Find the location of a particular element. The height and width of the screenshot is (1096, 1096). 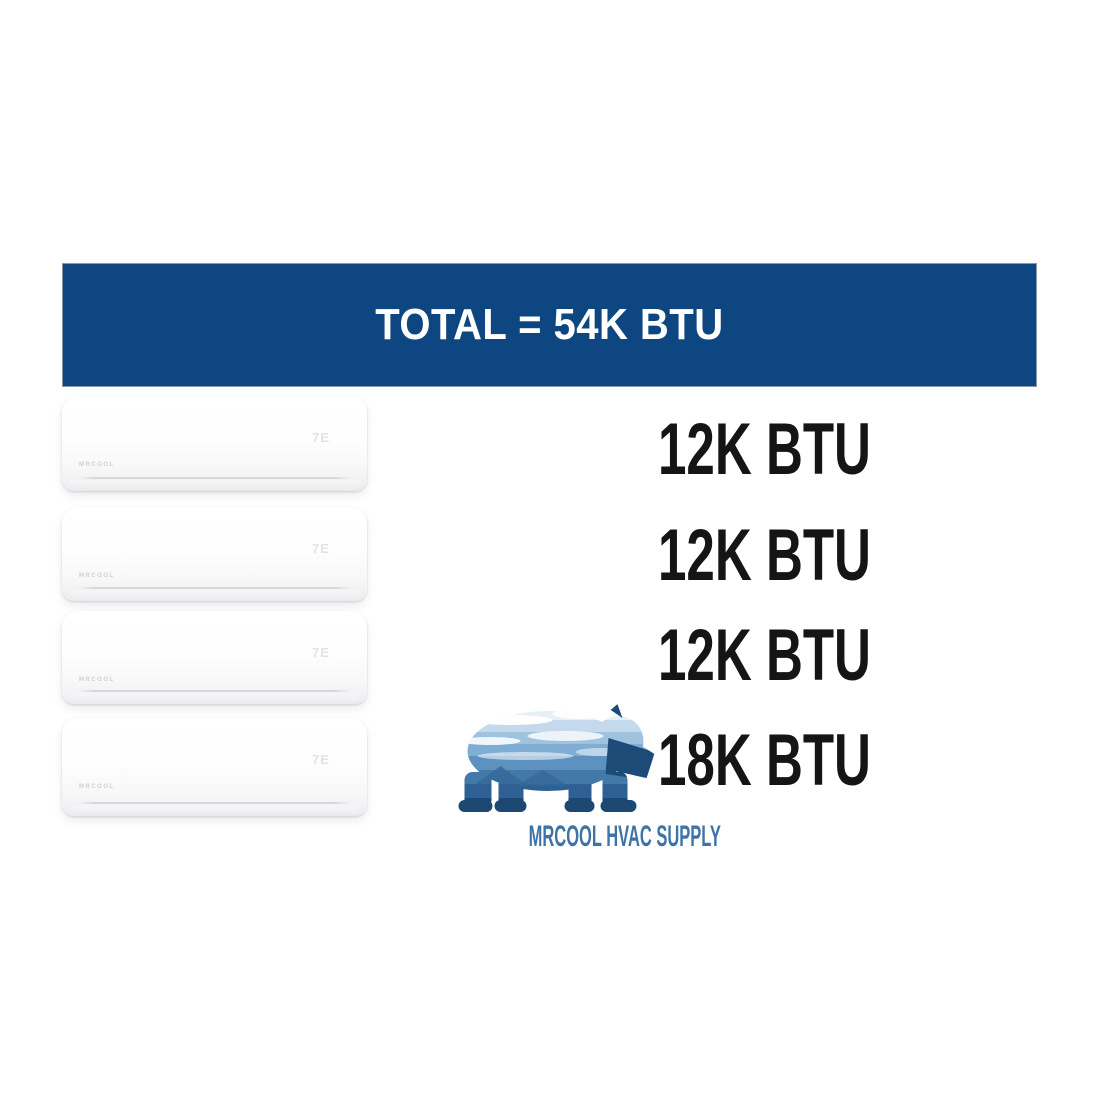

mrcool-logo: MRCOOL HVAC SUPPLY is located at coordinates (585, 773).